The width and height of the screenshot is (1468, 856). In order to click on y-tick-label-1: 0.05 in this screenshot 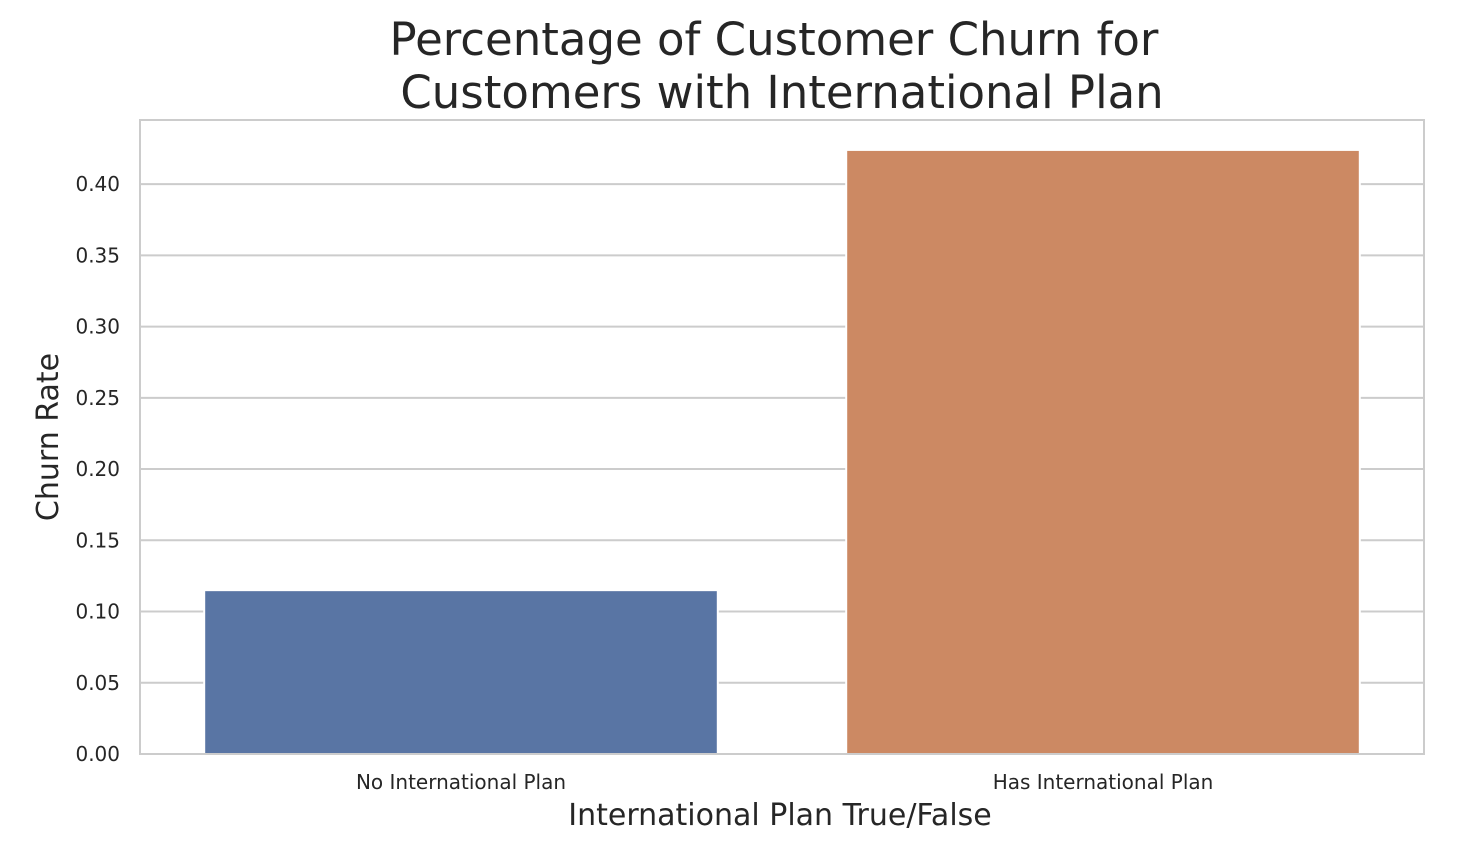, I will do `click(97, 683)`.